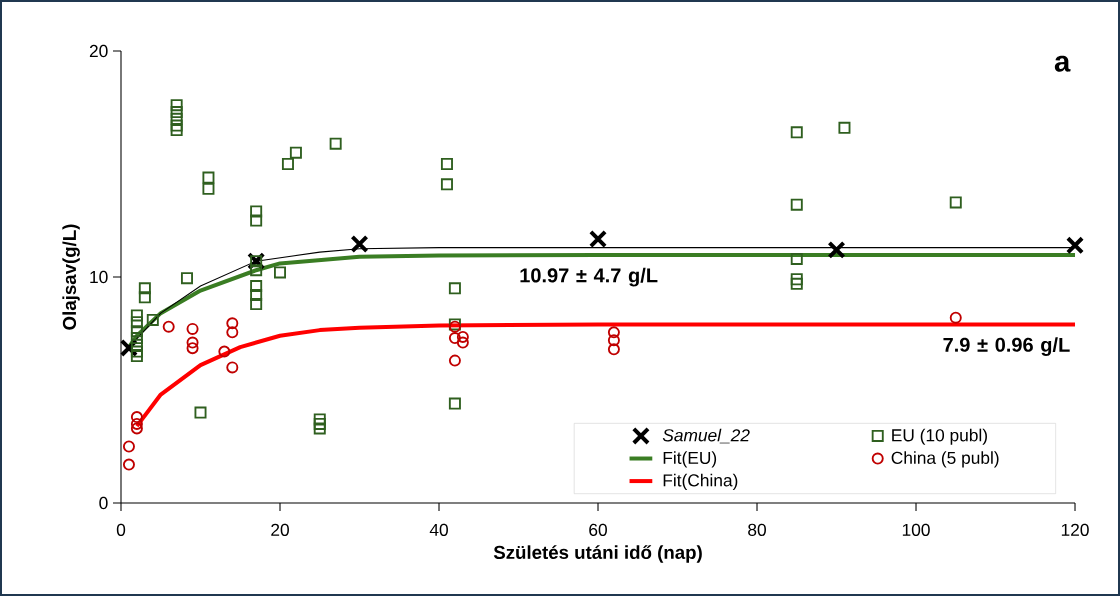 The height and width of the screenshot is (596, 1120). Describe the element at coordinates (690, 459) in the screenshot. I see `legend-label: Fit(EU)` at that location.